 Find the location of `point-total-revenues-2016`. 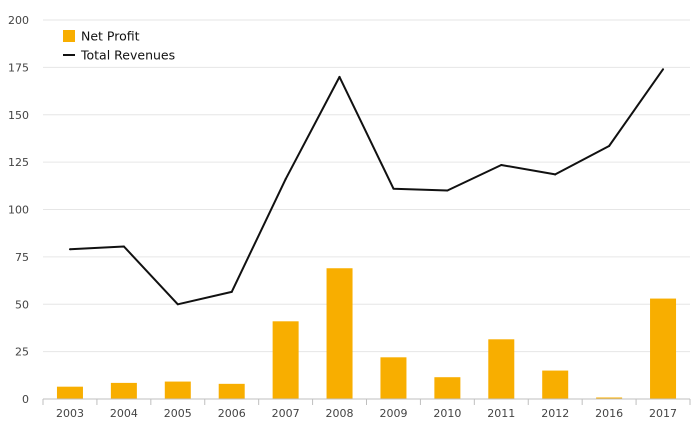

point-total-revenues-2016 is located at coordinates (609, 146).